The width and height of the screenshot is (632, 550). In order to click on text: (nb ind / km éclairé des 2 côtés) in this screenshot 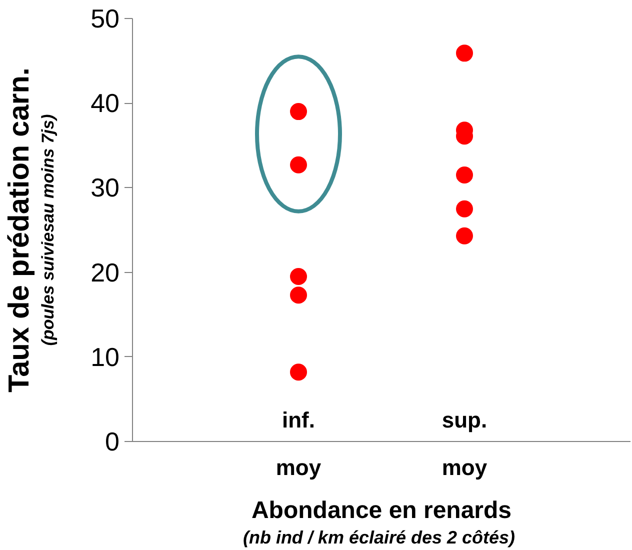, I will do `click(379, 538)`.